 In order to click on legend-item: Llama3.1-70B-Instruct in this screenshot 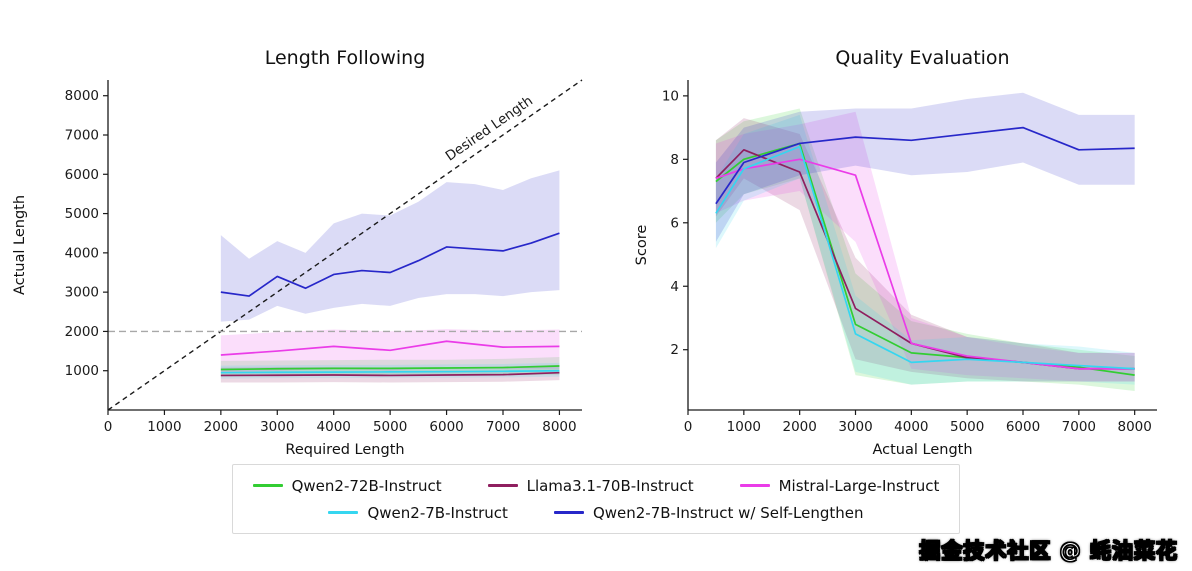, I will do `click(590, 485)`.